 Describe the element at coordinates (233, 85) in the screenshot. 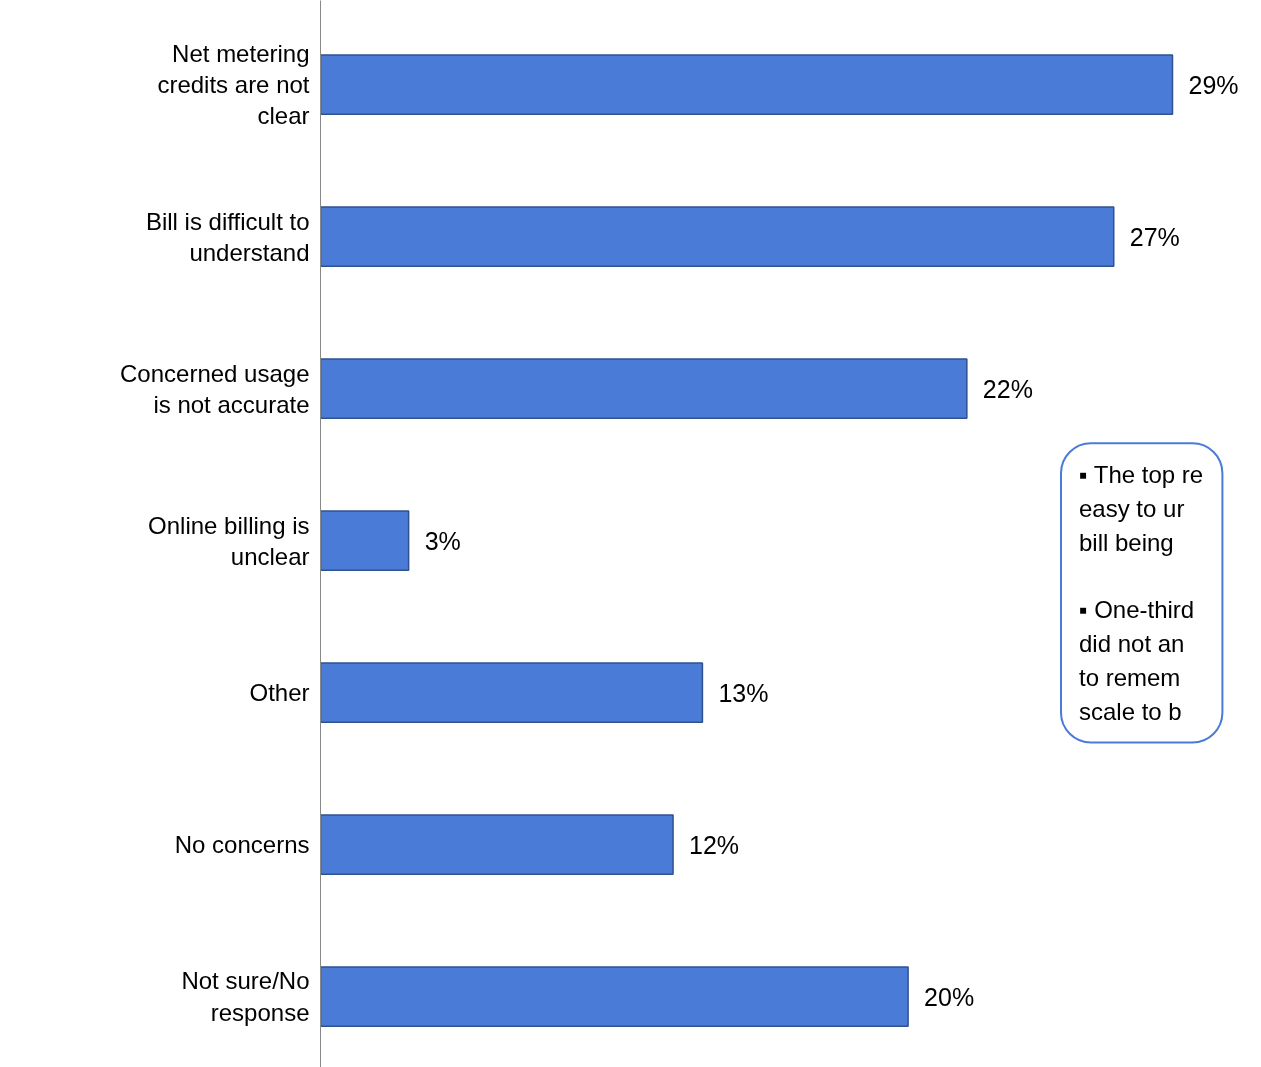

I see `y-tick-label: Net metering credits are not clear` at that location.